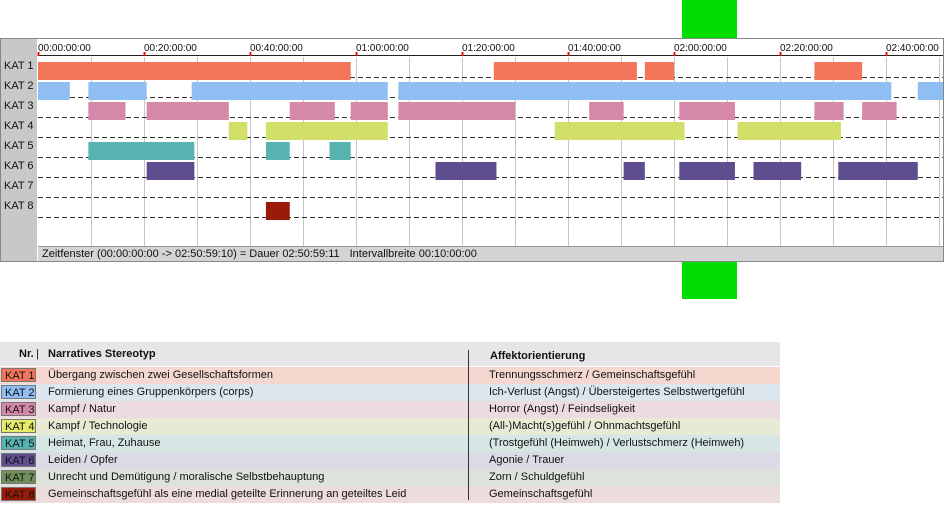 This screenshot has width=945, height=530. I want to click on legend-stereotyp: Kampf / Natur, so click(82, 409).